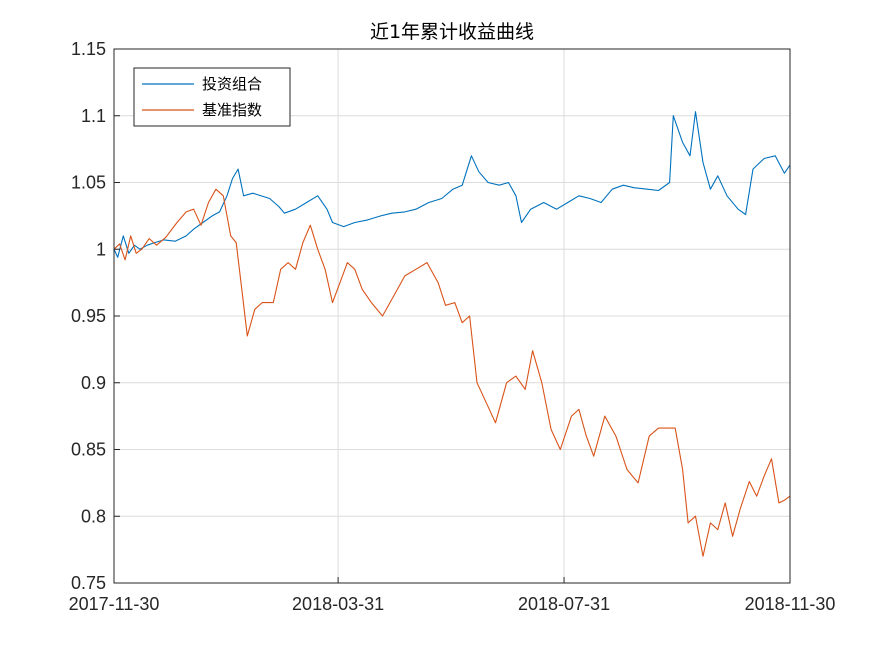  Describe the element at coordinates (88, 49) in the screenshot. I see `y-tick-label: 1.15` at that location.